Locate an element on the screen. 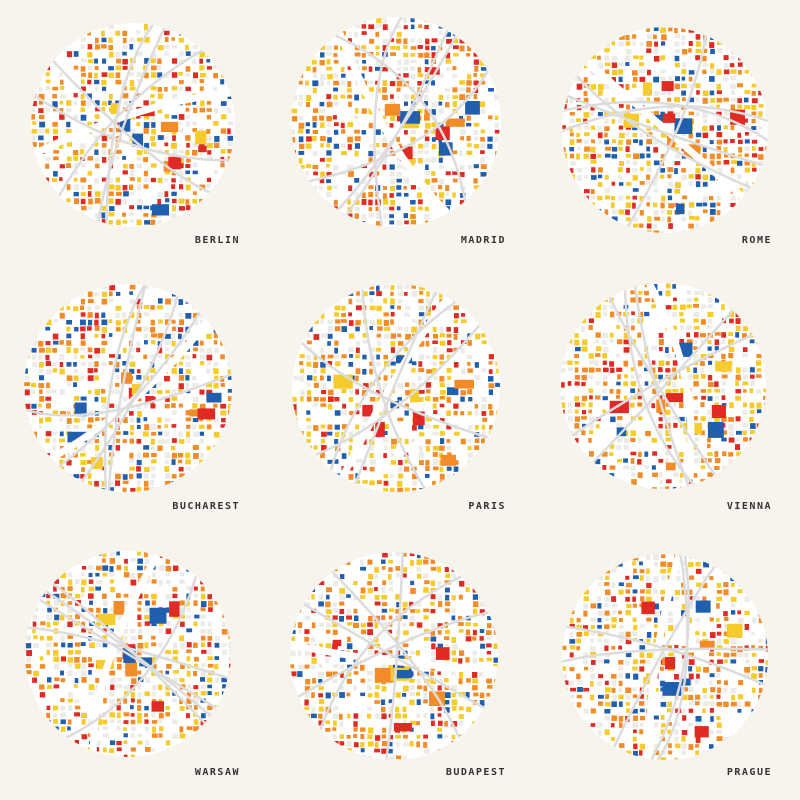  city-label: MADRID is located at coordinates (483, 240).